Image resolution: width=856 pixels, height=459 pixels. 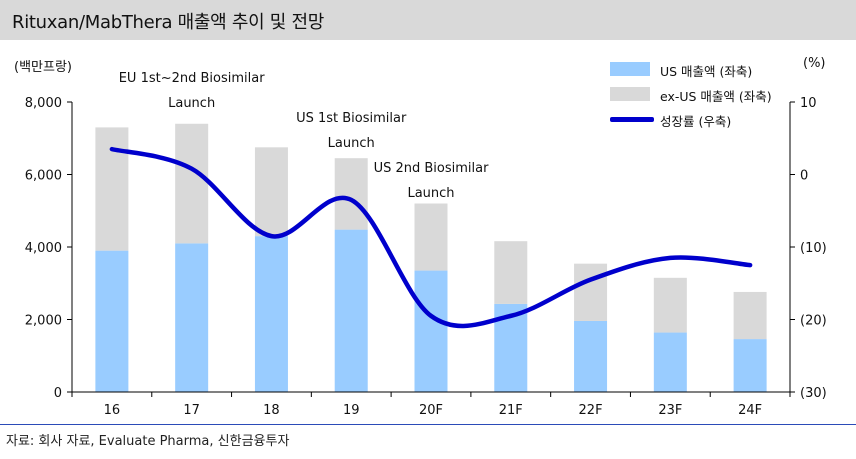 I want to click on title-bar, so click(x=428, y=20).